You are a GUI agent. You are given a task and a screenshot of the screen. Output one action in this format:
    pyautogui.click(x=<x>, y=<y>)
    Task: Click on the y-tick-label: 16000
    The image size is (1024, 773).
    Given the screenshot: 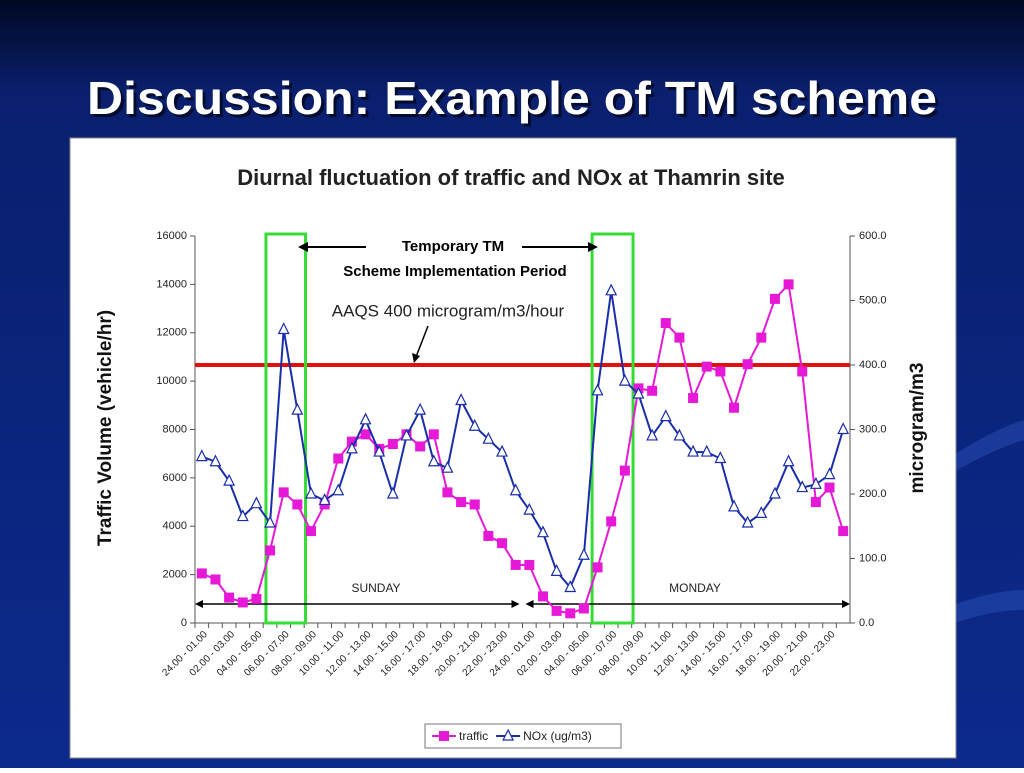 What is the action you would take?
    pyautogui.click(x=171, y=236)
    